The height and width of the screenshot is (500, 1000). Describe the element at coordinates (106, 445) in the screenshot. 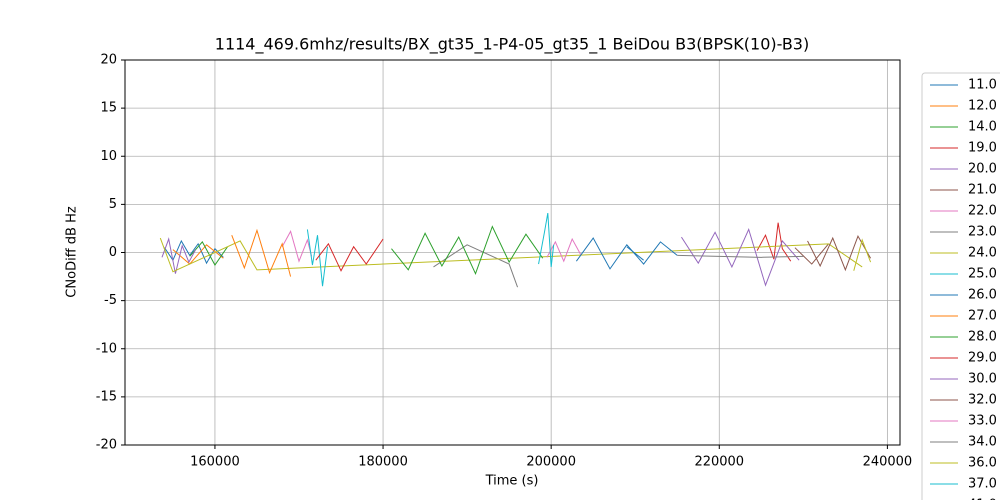

I see `y-tick-label: -20` at that location.